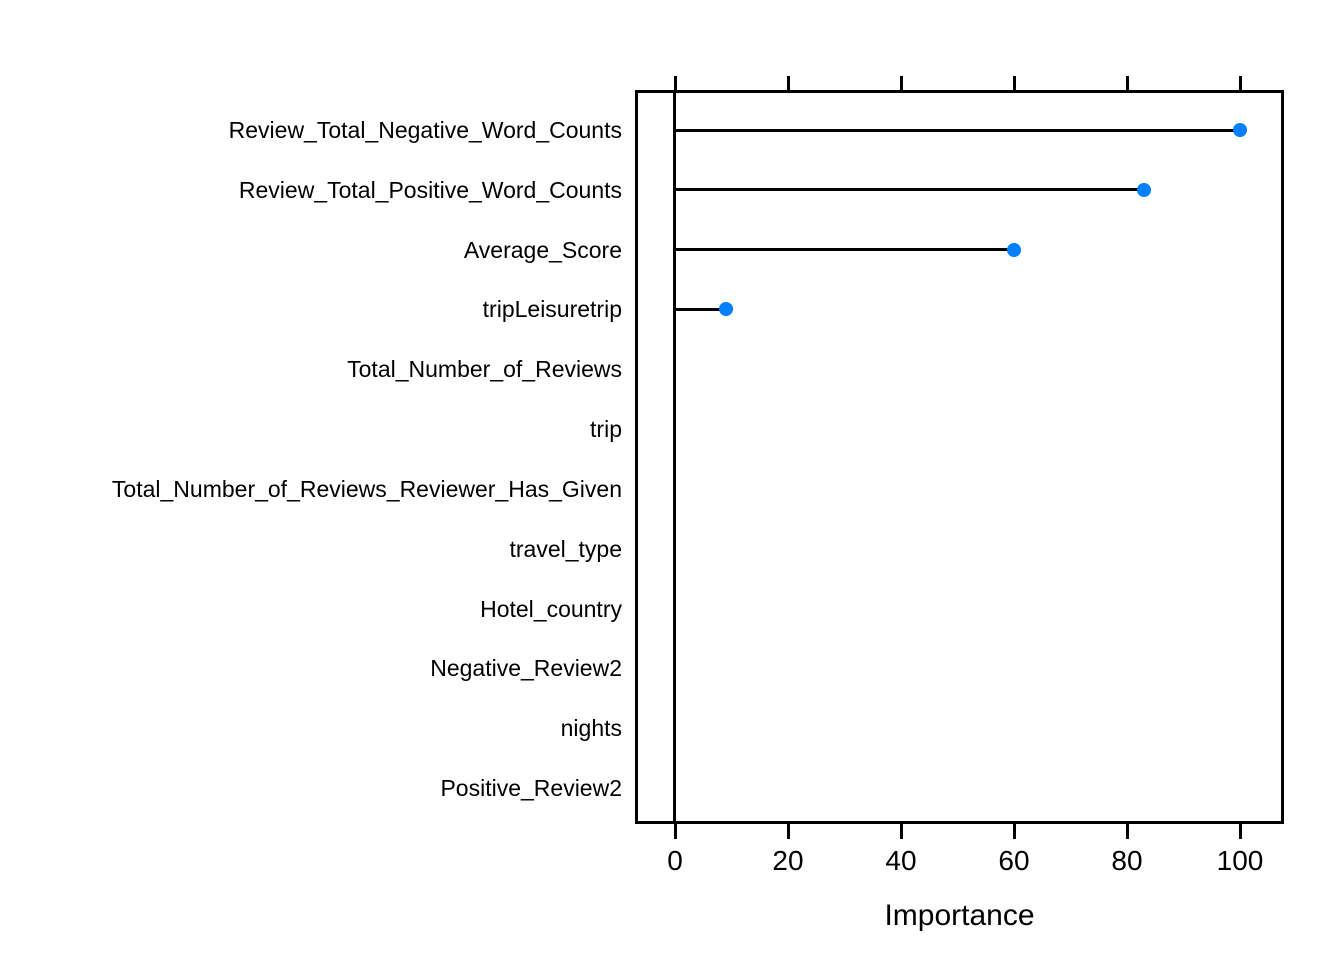 Image resolution: width=1344 pixels, height=960 pixels. What do you see at coordinates (484, 369) in the screenshot?
I see `y-axis-label: Total_Number_of_Reviews` at bounding box center [484, 369].